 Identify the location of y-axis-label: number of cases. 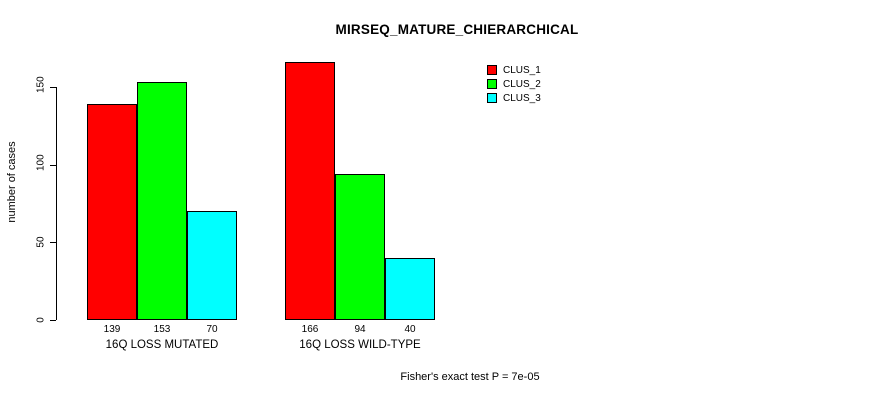
(12, 182).